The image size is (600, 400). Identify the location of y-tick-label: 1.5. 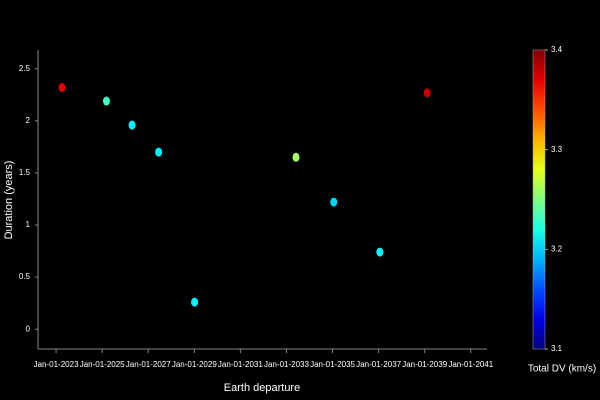
(25, 172).